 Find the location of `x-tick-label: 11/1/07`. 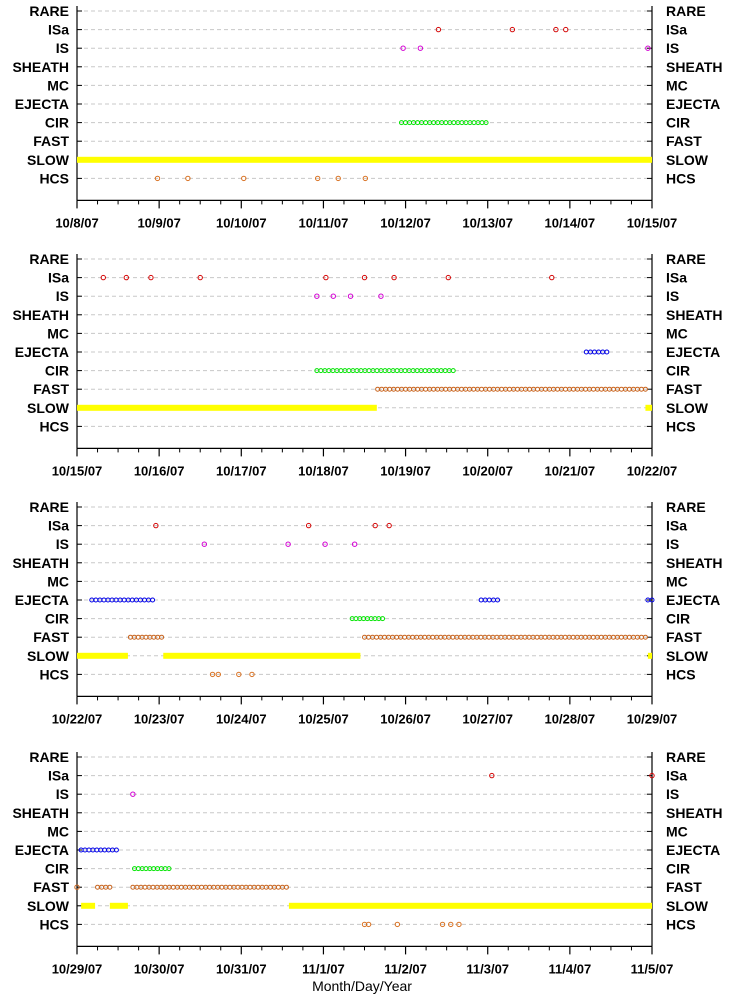

x-tick-label: 11/1/07 is located at coordinates (323, 968).